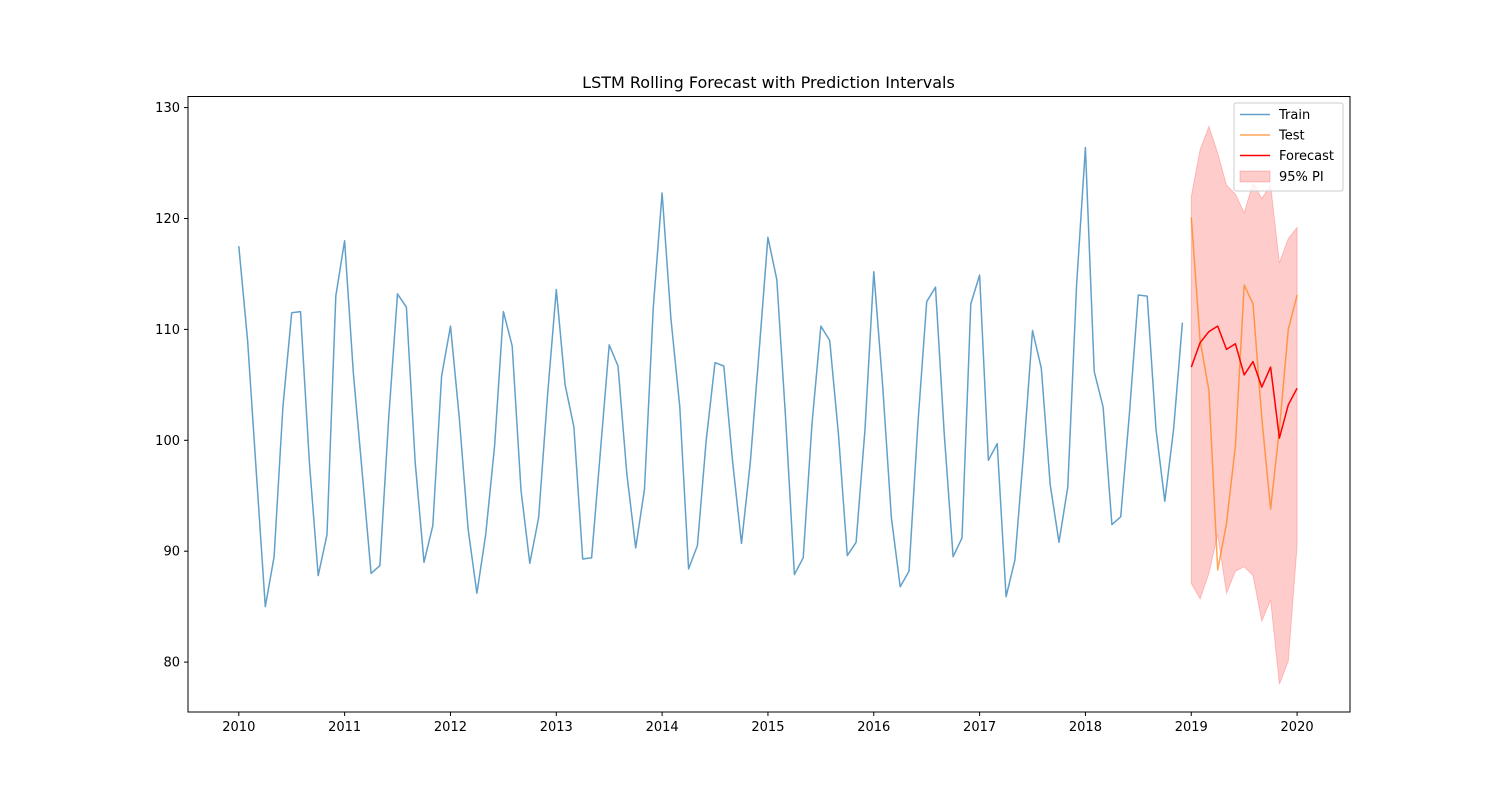  I want to click on legend-interval-swatch, so click(1255, 176).